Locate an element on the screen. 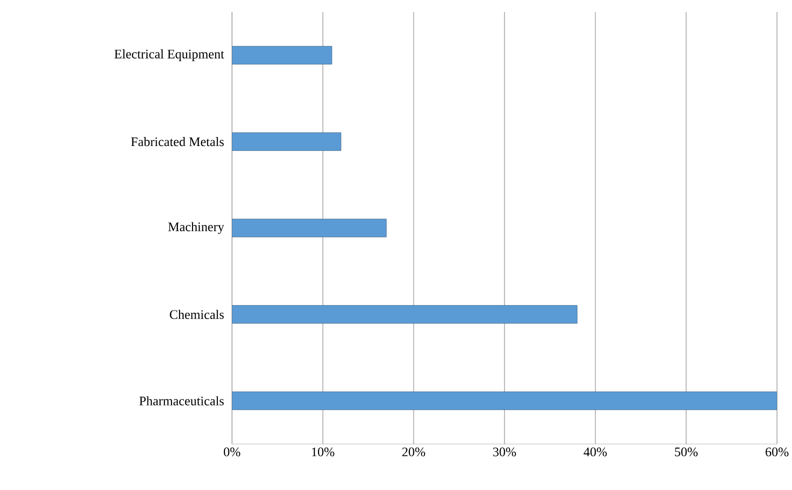 This screenshot has width=792, height=490. x-tick-label: 30% is located at coordinates (504, 452).